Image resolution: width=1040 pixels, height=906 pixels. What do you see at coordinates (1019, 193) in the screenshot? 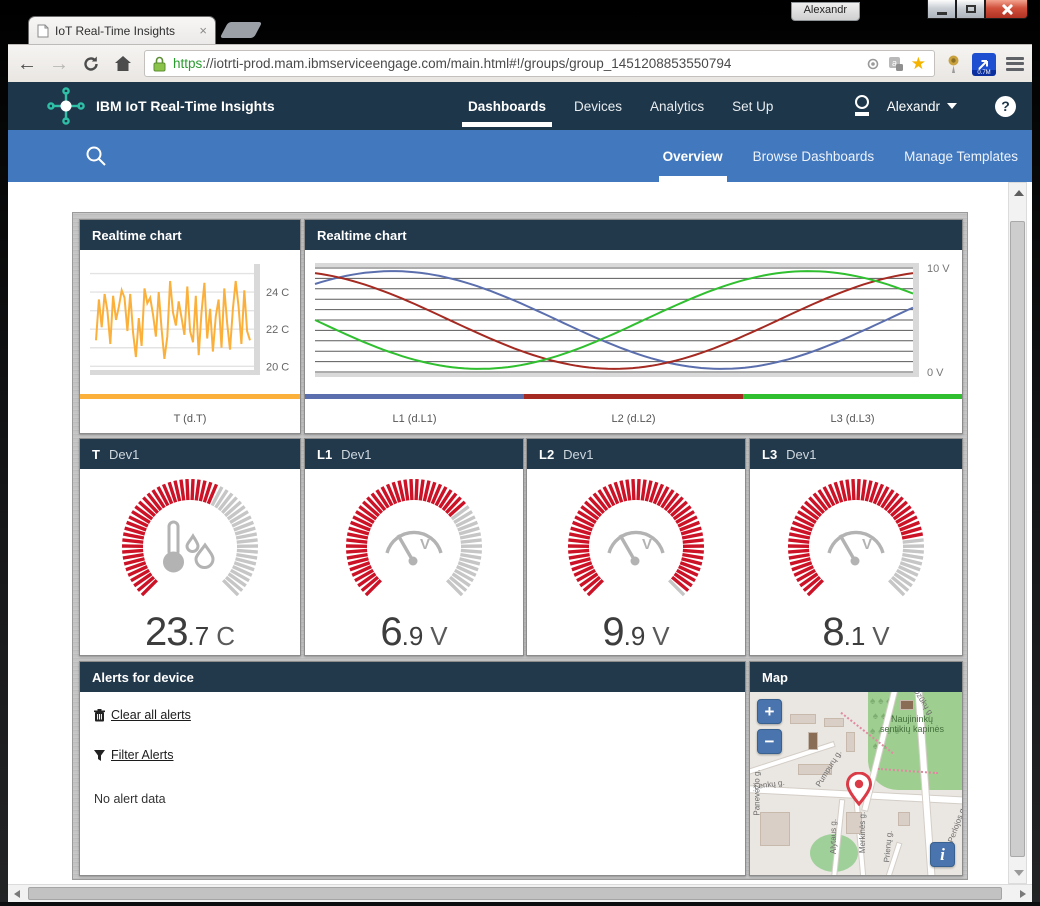
I see `scroll-up-arrow-icon` at bounding box center [1019, 193].